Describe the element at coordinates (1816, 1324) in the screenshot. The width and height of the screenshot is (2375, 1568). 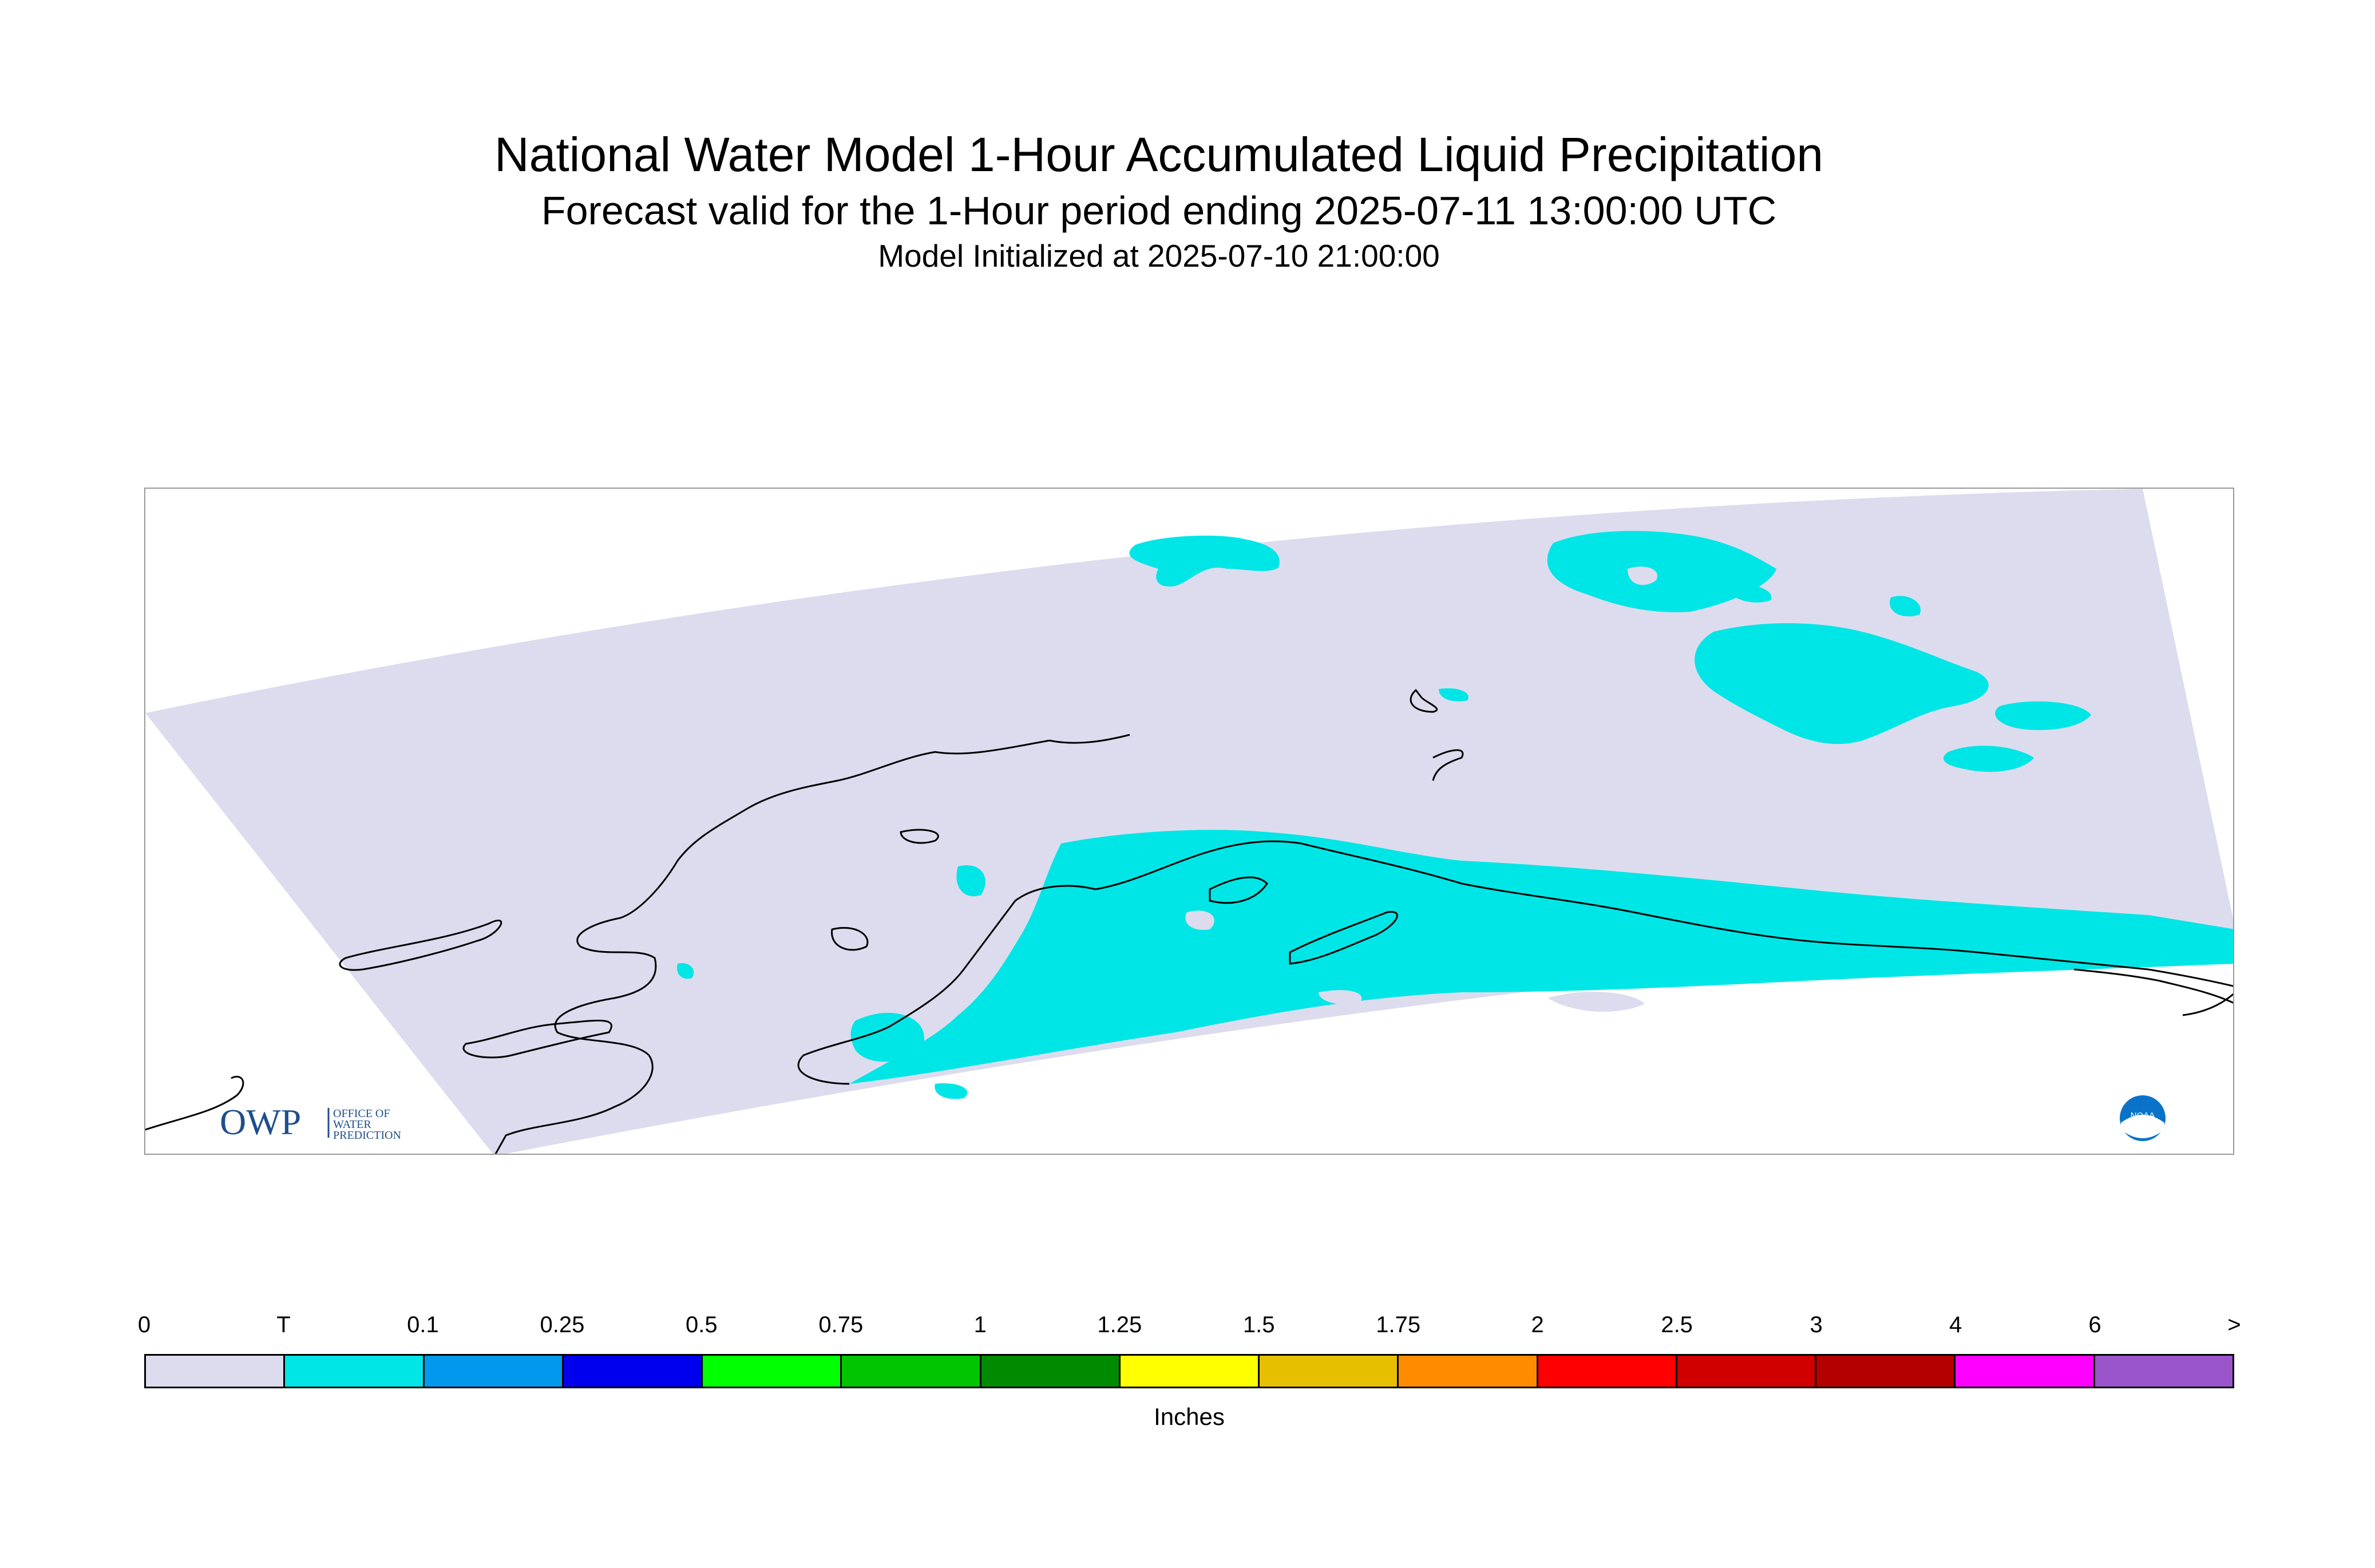
I see `legend-tick-label: 3` at that location.